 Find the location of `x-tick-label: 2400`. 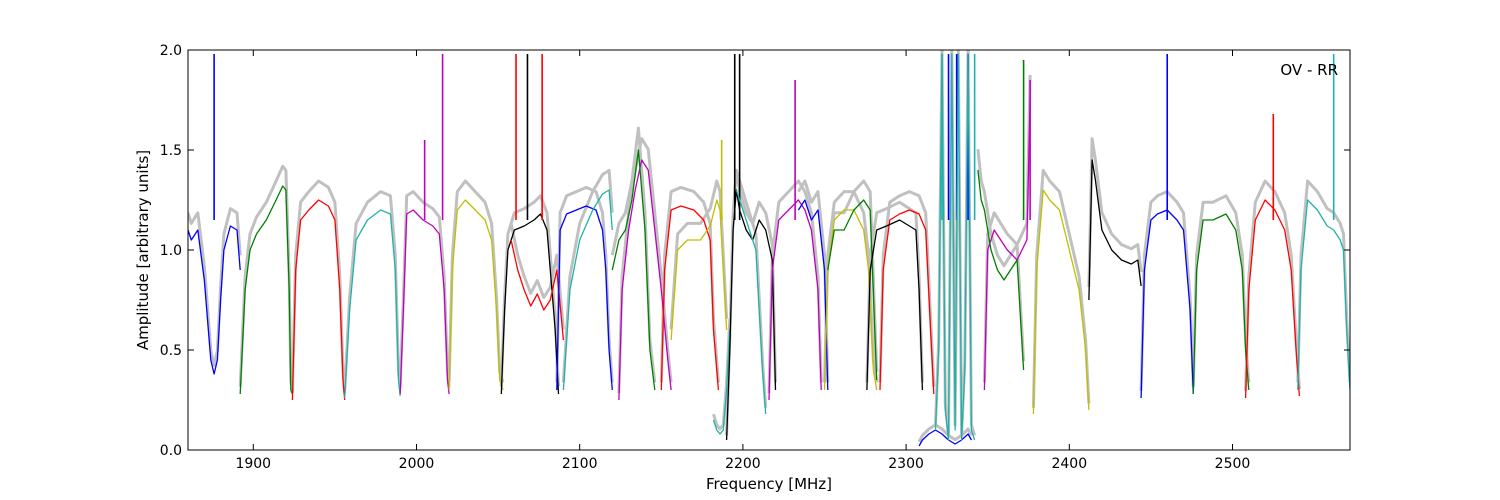

x-tick-label: 2400 is located at coordinates (1069, 464).